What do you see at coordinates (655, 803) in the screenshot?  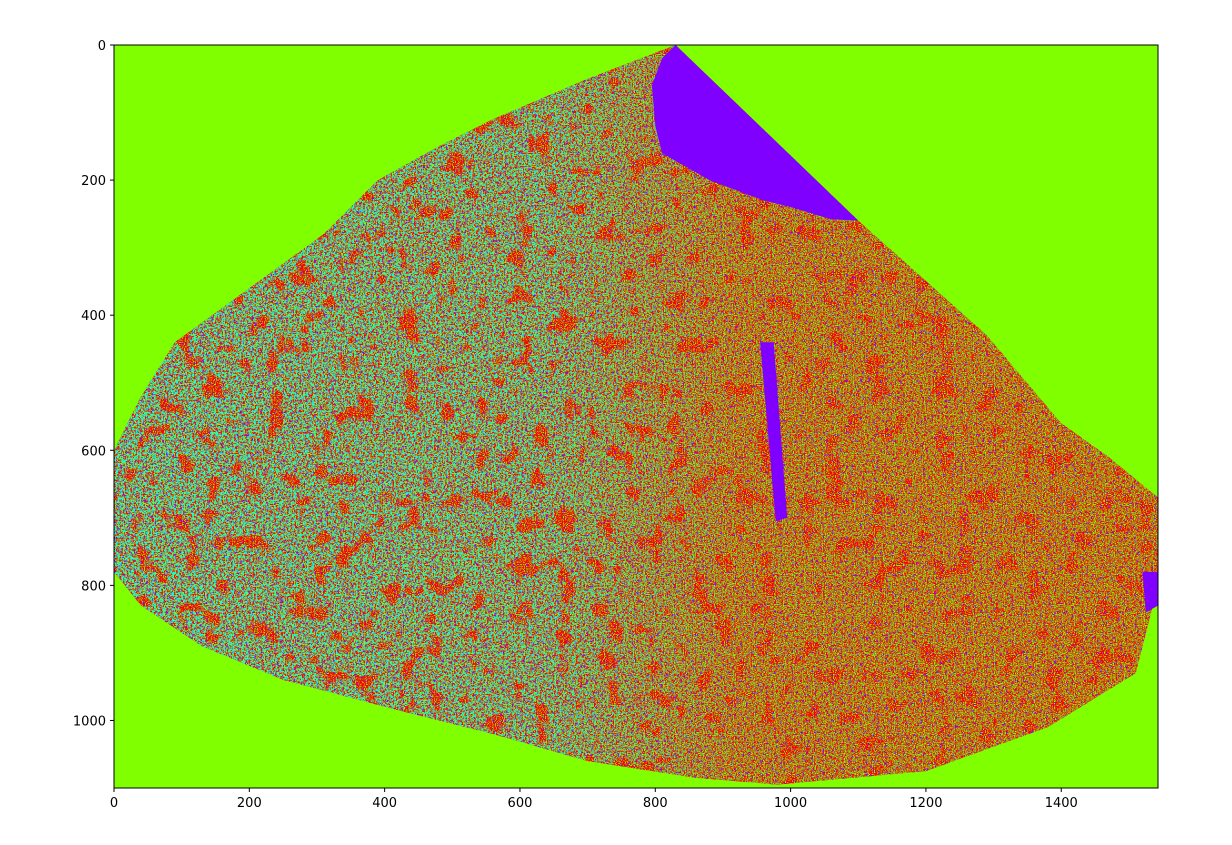 I see `x-tick-label: 800` at bounding box center [655, 803].